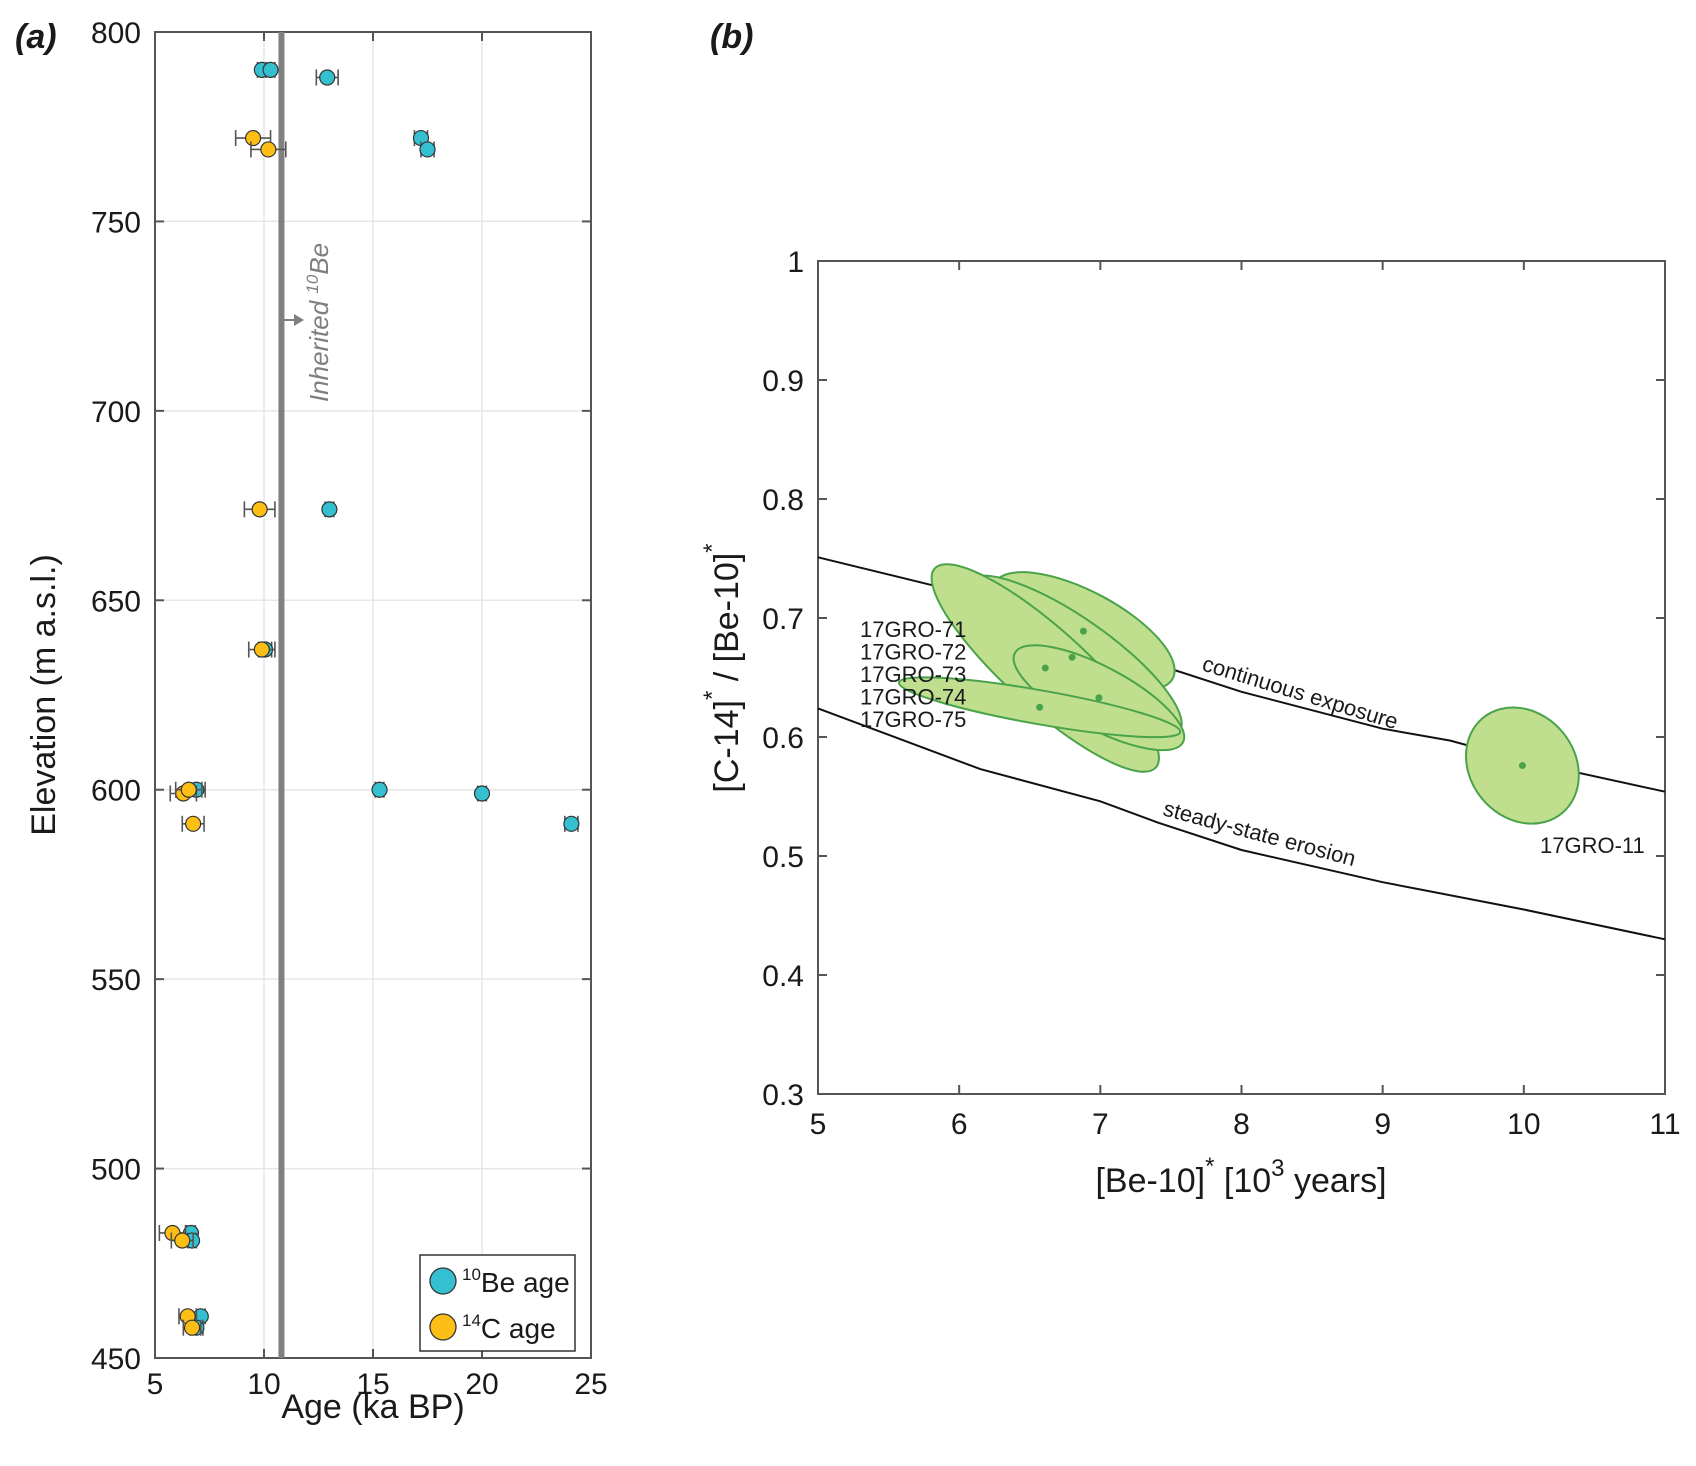  Describe the element at coordinates (319, 348) in the screenshot. I see `inherited-label-prefix: Inherited` at that location.